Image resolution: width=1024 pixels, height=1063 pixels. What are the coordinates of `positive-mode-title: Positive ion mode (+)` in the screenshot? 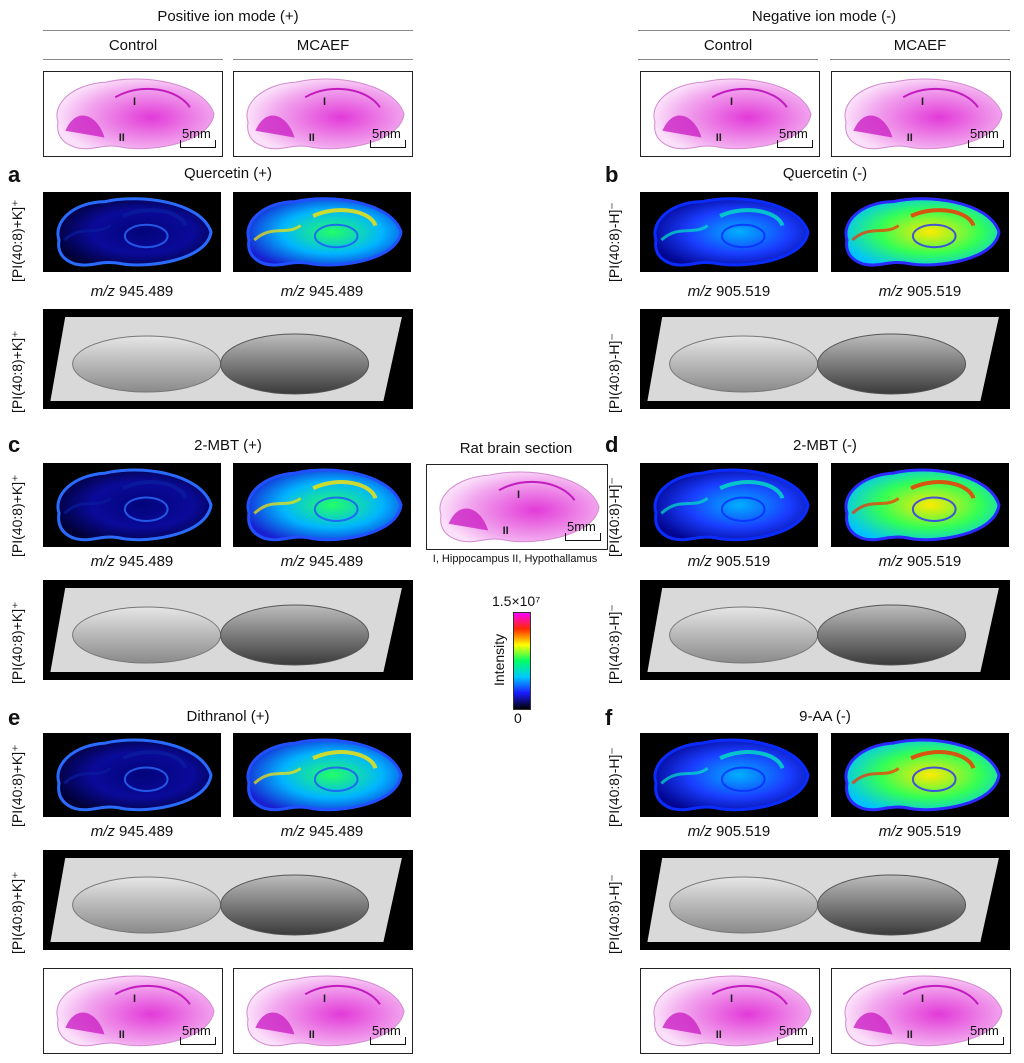 It's located at (228, 16).